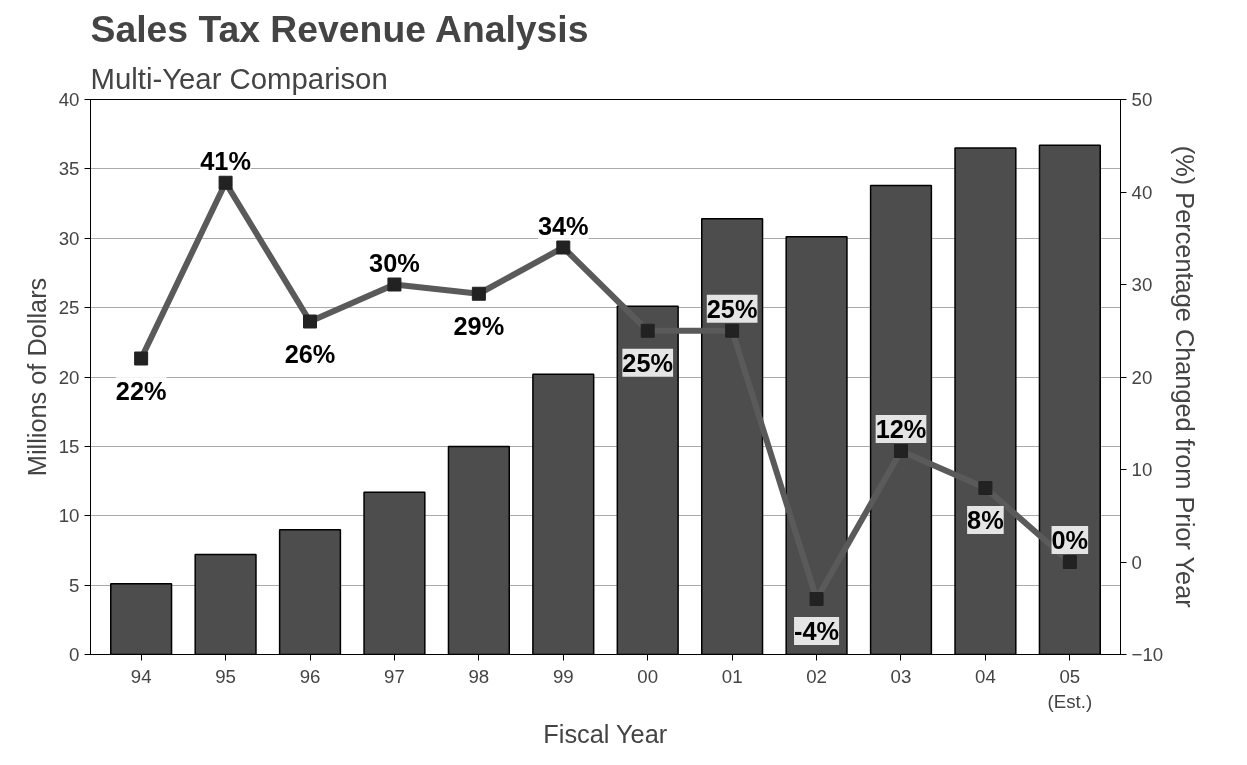 Image resolution: width=1247 pixels, height=765 pixels. I want to click on y-tick-label: 25, so click(69, 308).